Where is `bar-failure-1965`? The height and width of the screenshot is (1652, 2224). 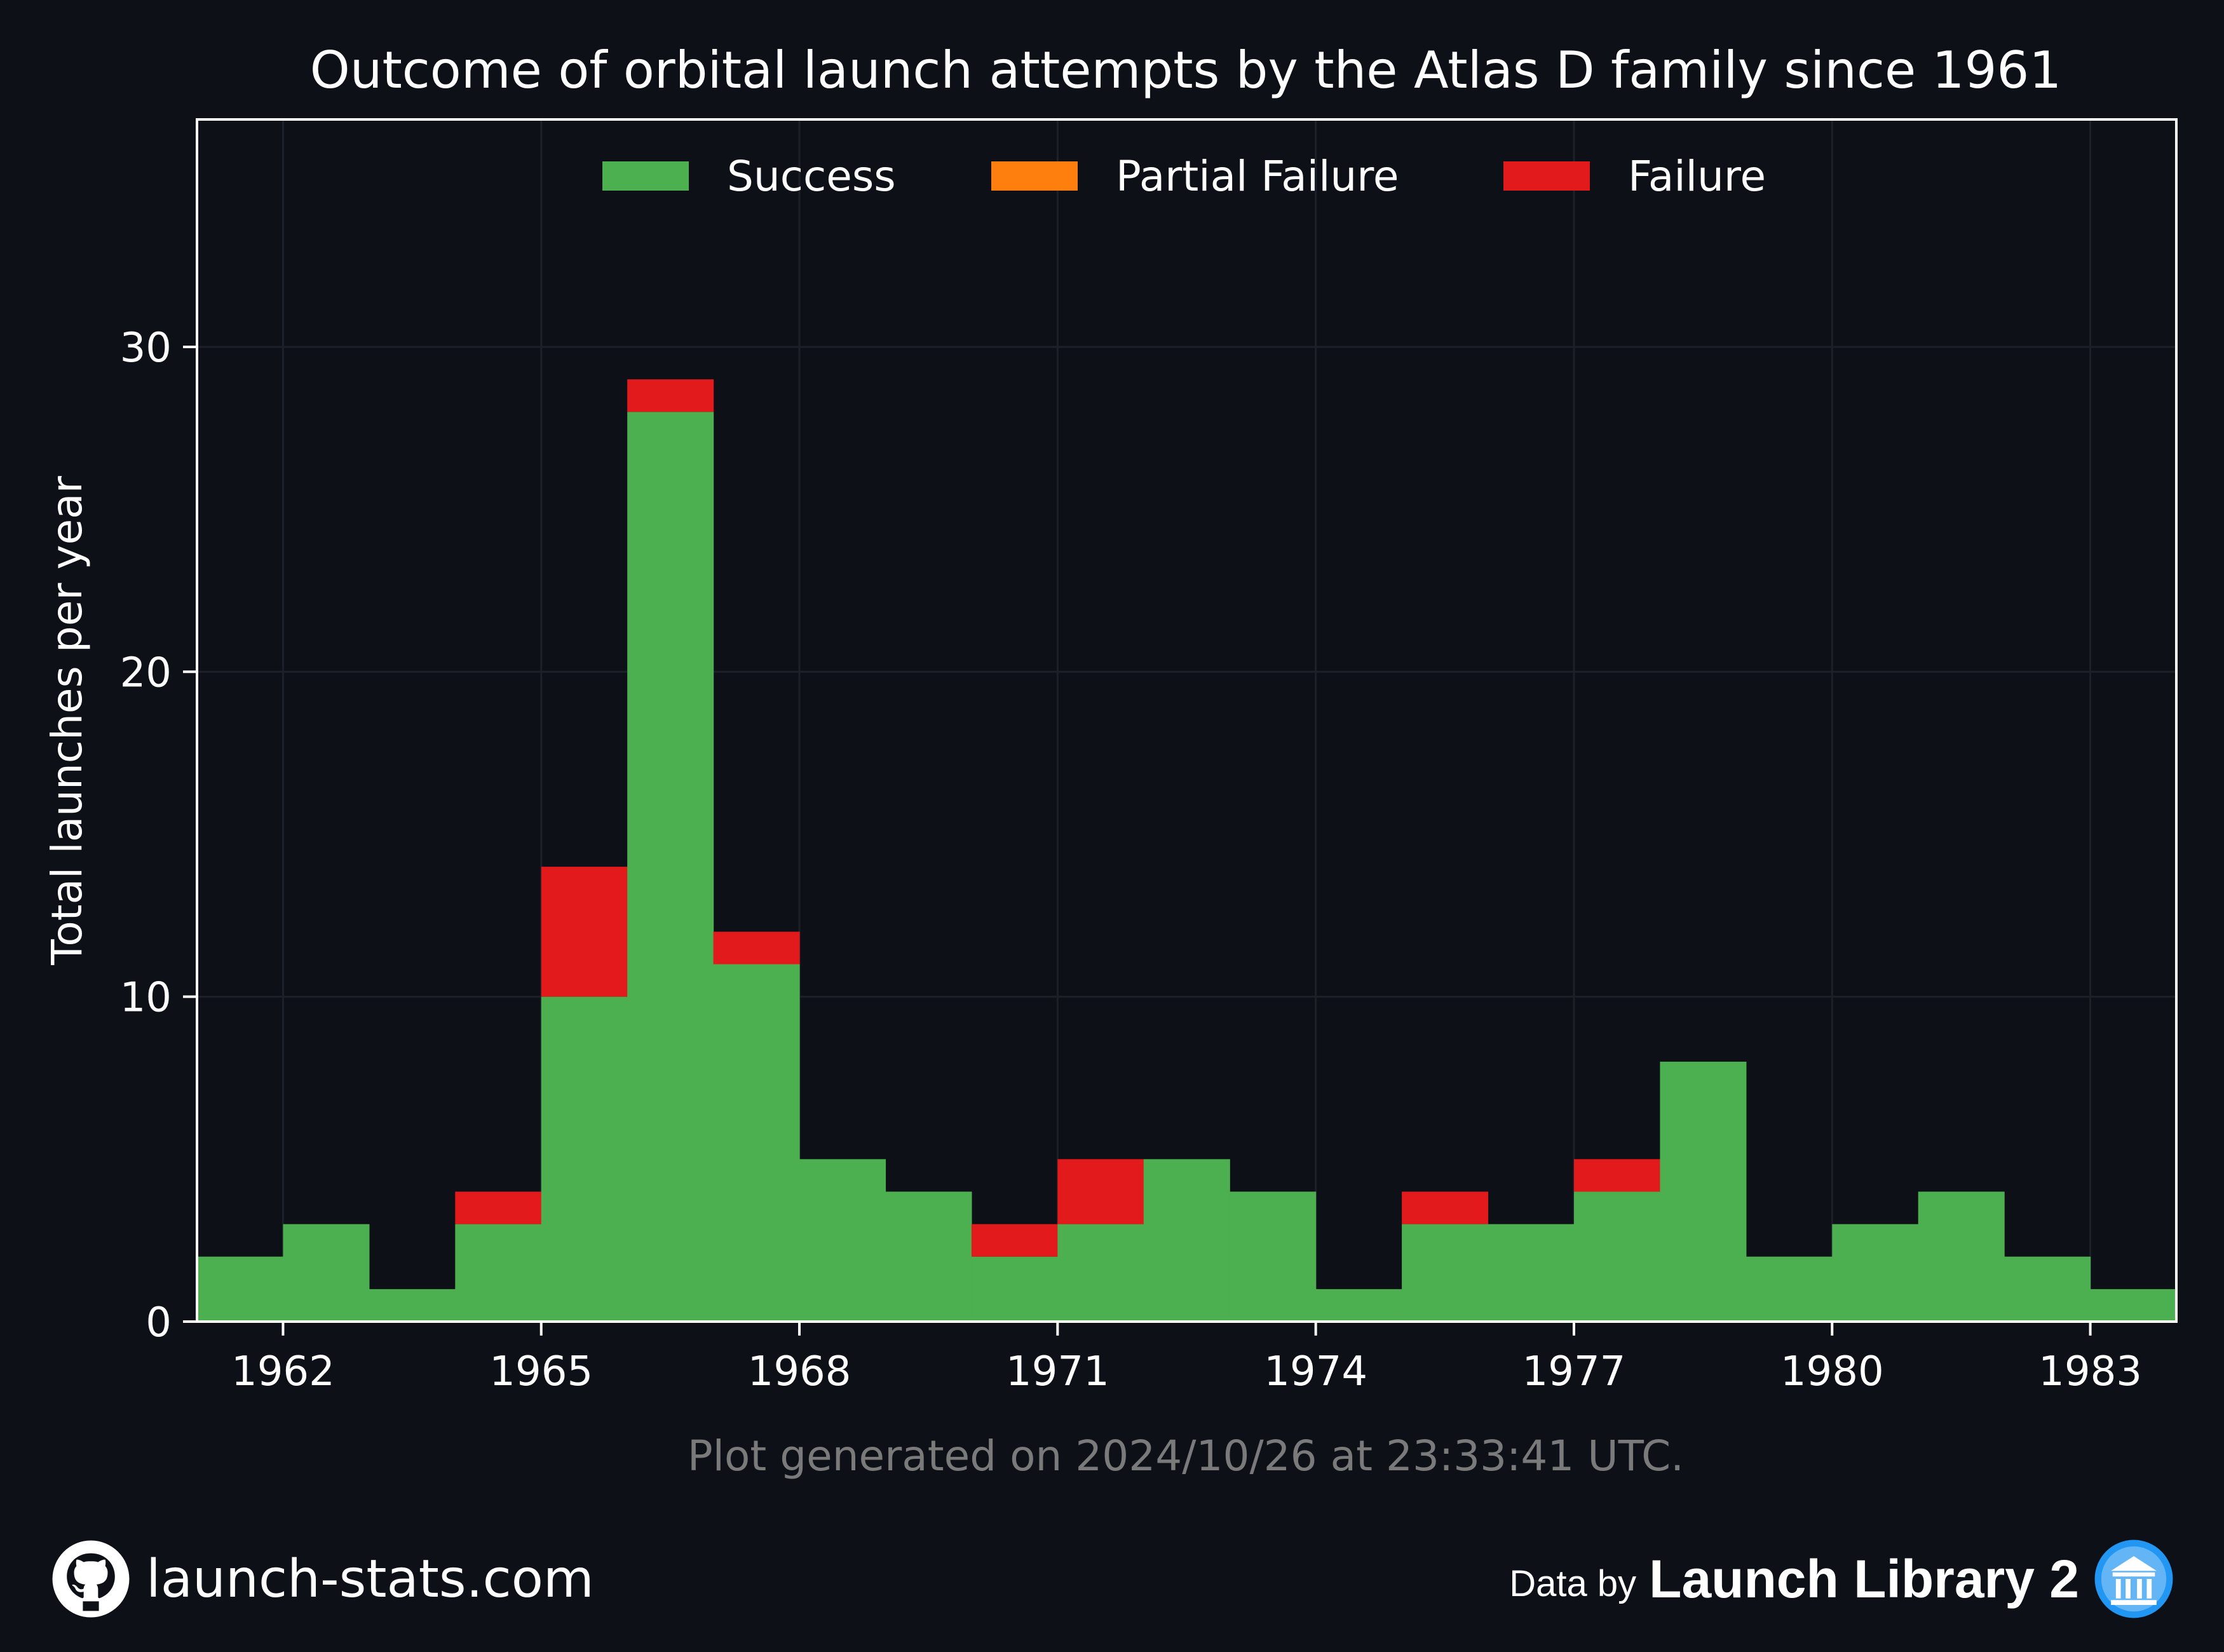 bar-failure-1965 is located at coordinates (584, 932).